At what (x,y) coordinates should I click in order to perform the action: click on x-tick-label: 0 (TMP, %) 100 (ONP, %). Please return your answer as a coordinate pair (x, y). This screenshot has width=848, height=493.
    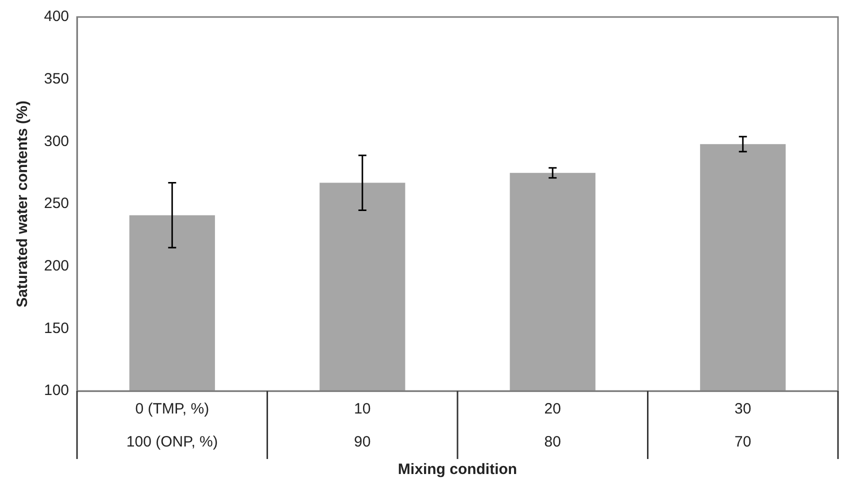
    Looking at the image, I should click on (172, 425).